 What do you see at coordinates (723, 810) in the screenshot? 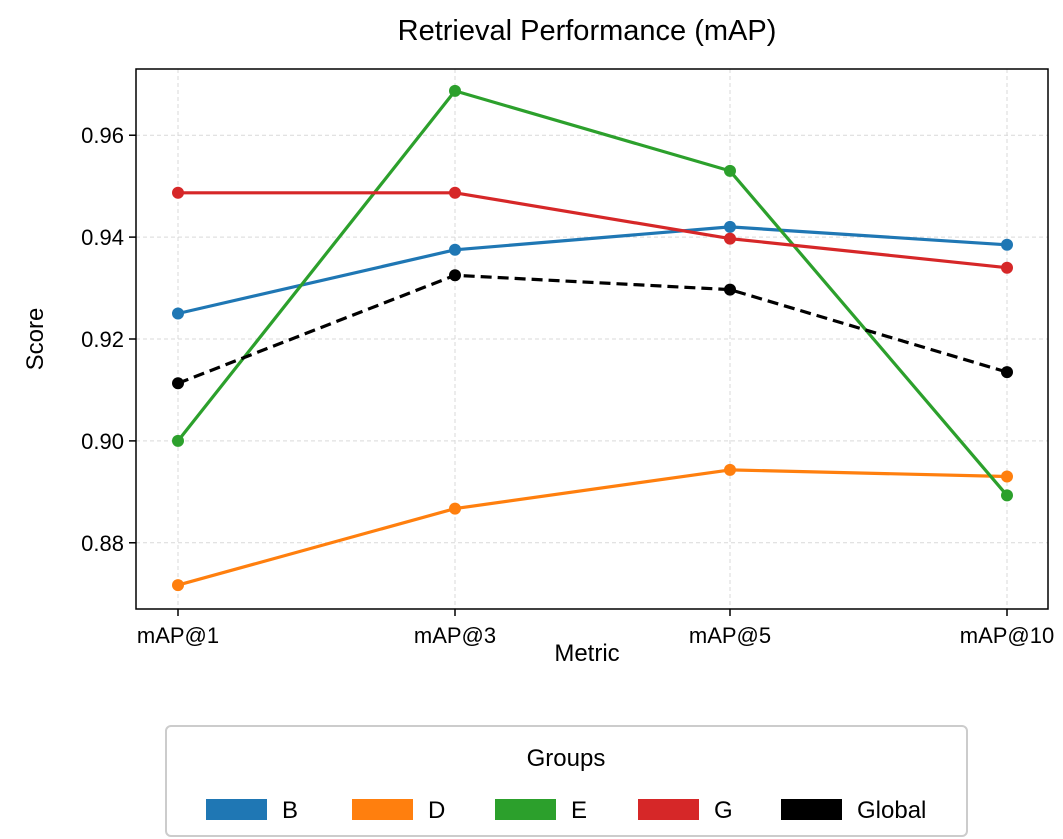
I see `legend-label-g: G` at bounding box center [723, 810].